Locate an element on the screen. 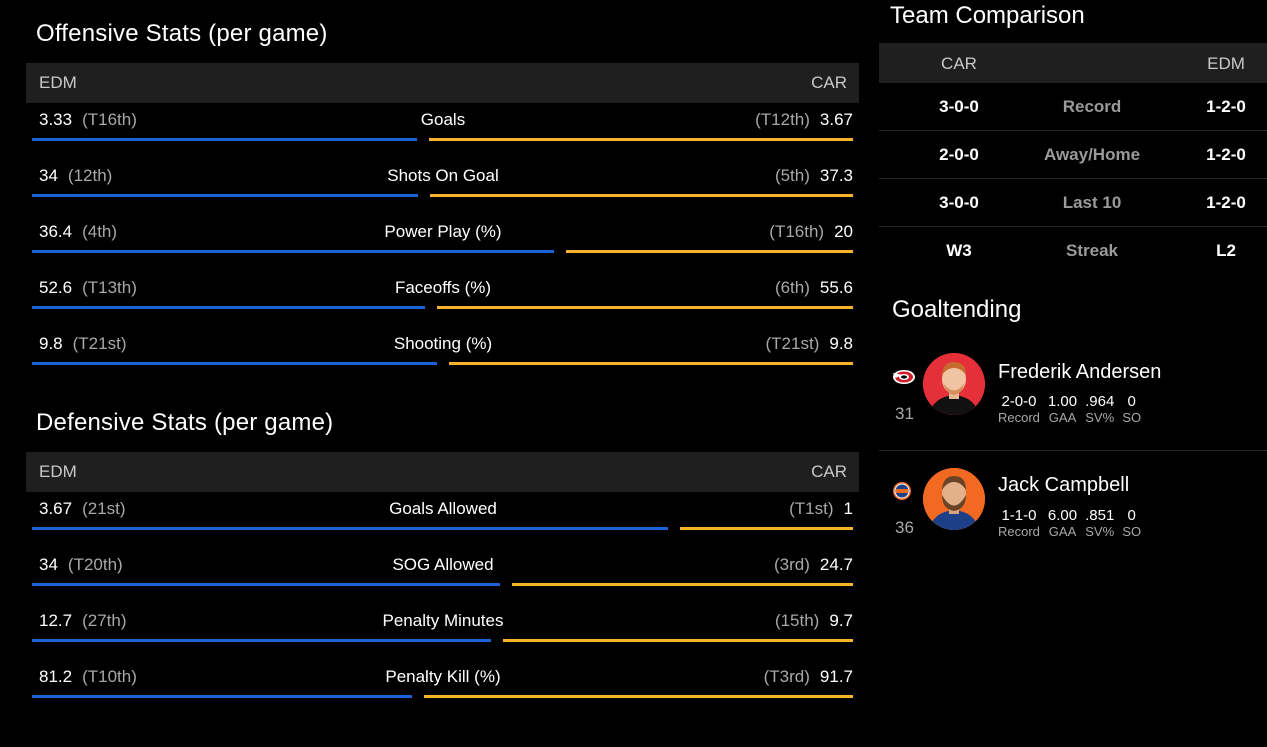  goalie-stats: 2-0-0 Record 1.00 GAA .964 SV% 0 SO is located at coordinates (1069, 410).